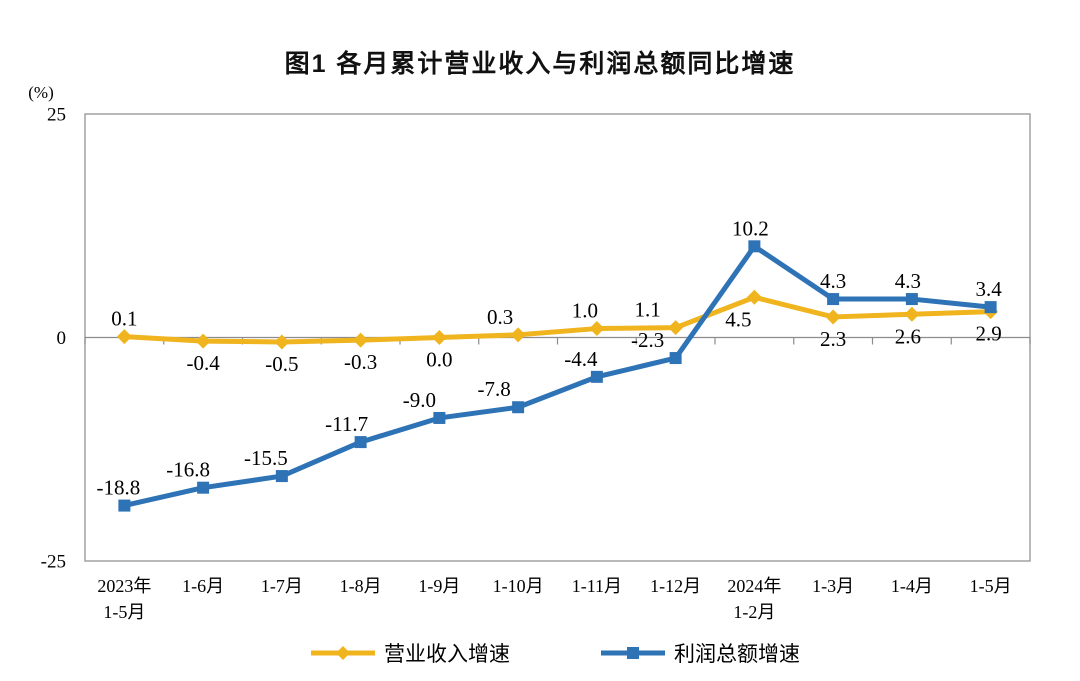 This screenshot has height=681, width=1080. What do you see at coordinates (124, 319) in the screenshot?
I see `data-label: 0.1` at bounding box center [124, 319].